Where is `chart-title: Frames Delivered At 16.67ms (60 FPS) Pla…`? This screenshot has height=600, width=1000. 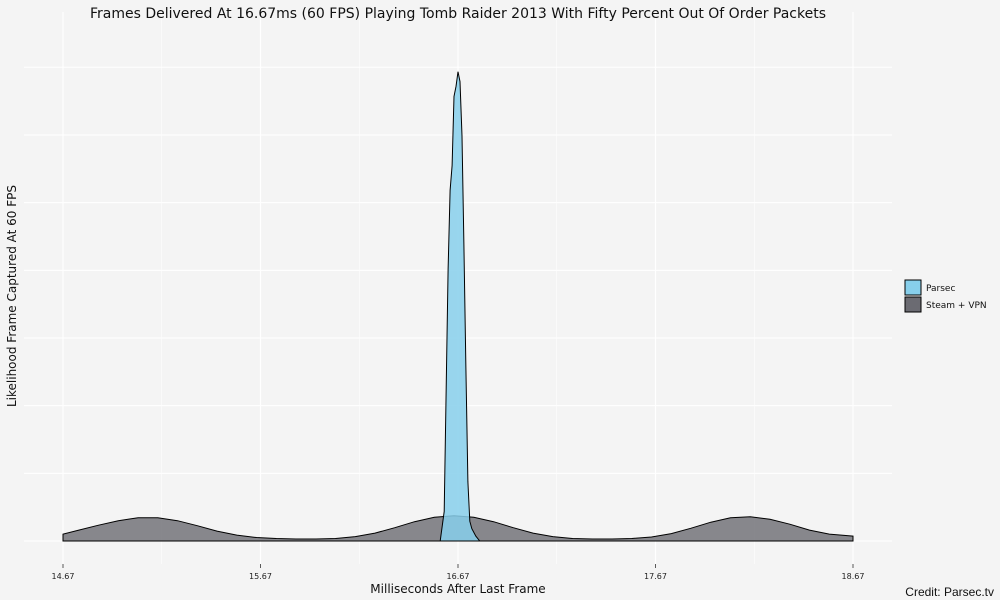 chart-title: Frames Delivered At 16.67ms (60 FPS) Pla… is located at coordinates (458, 14).